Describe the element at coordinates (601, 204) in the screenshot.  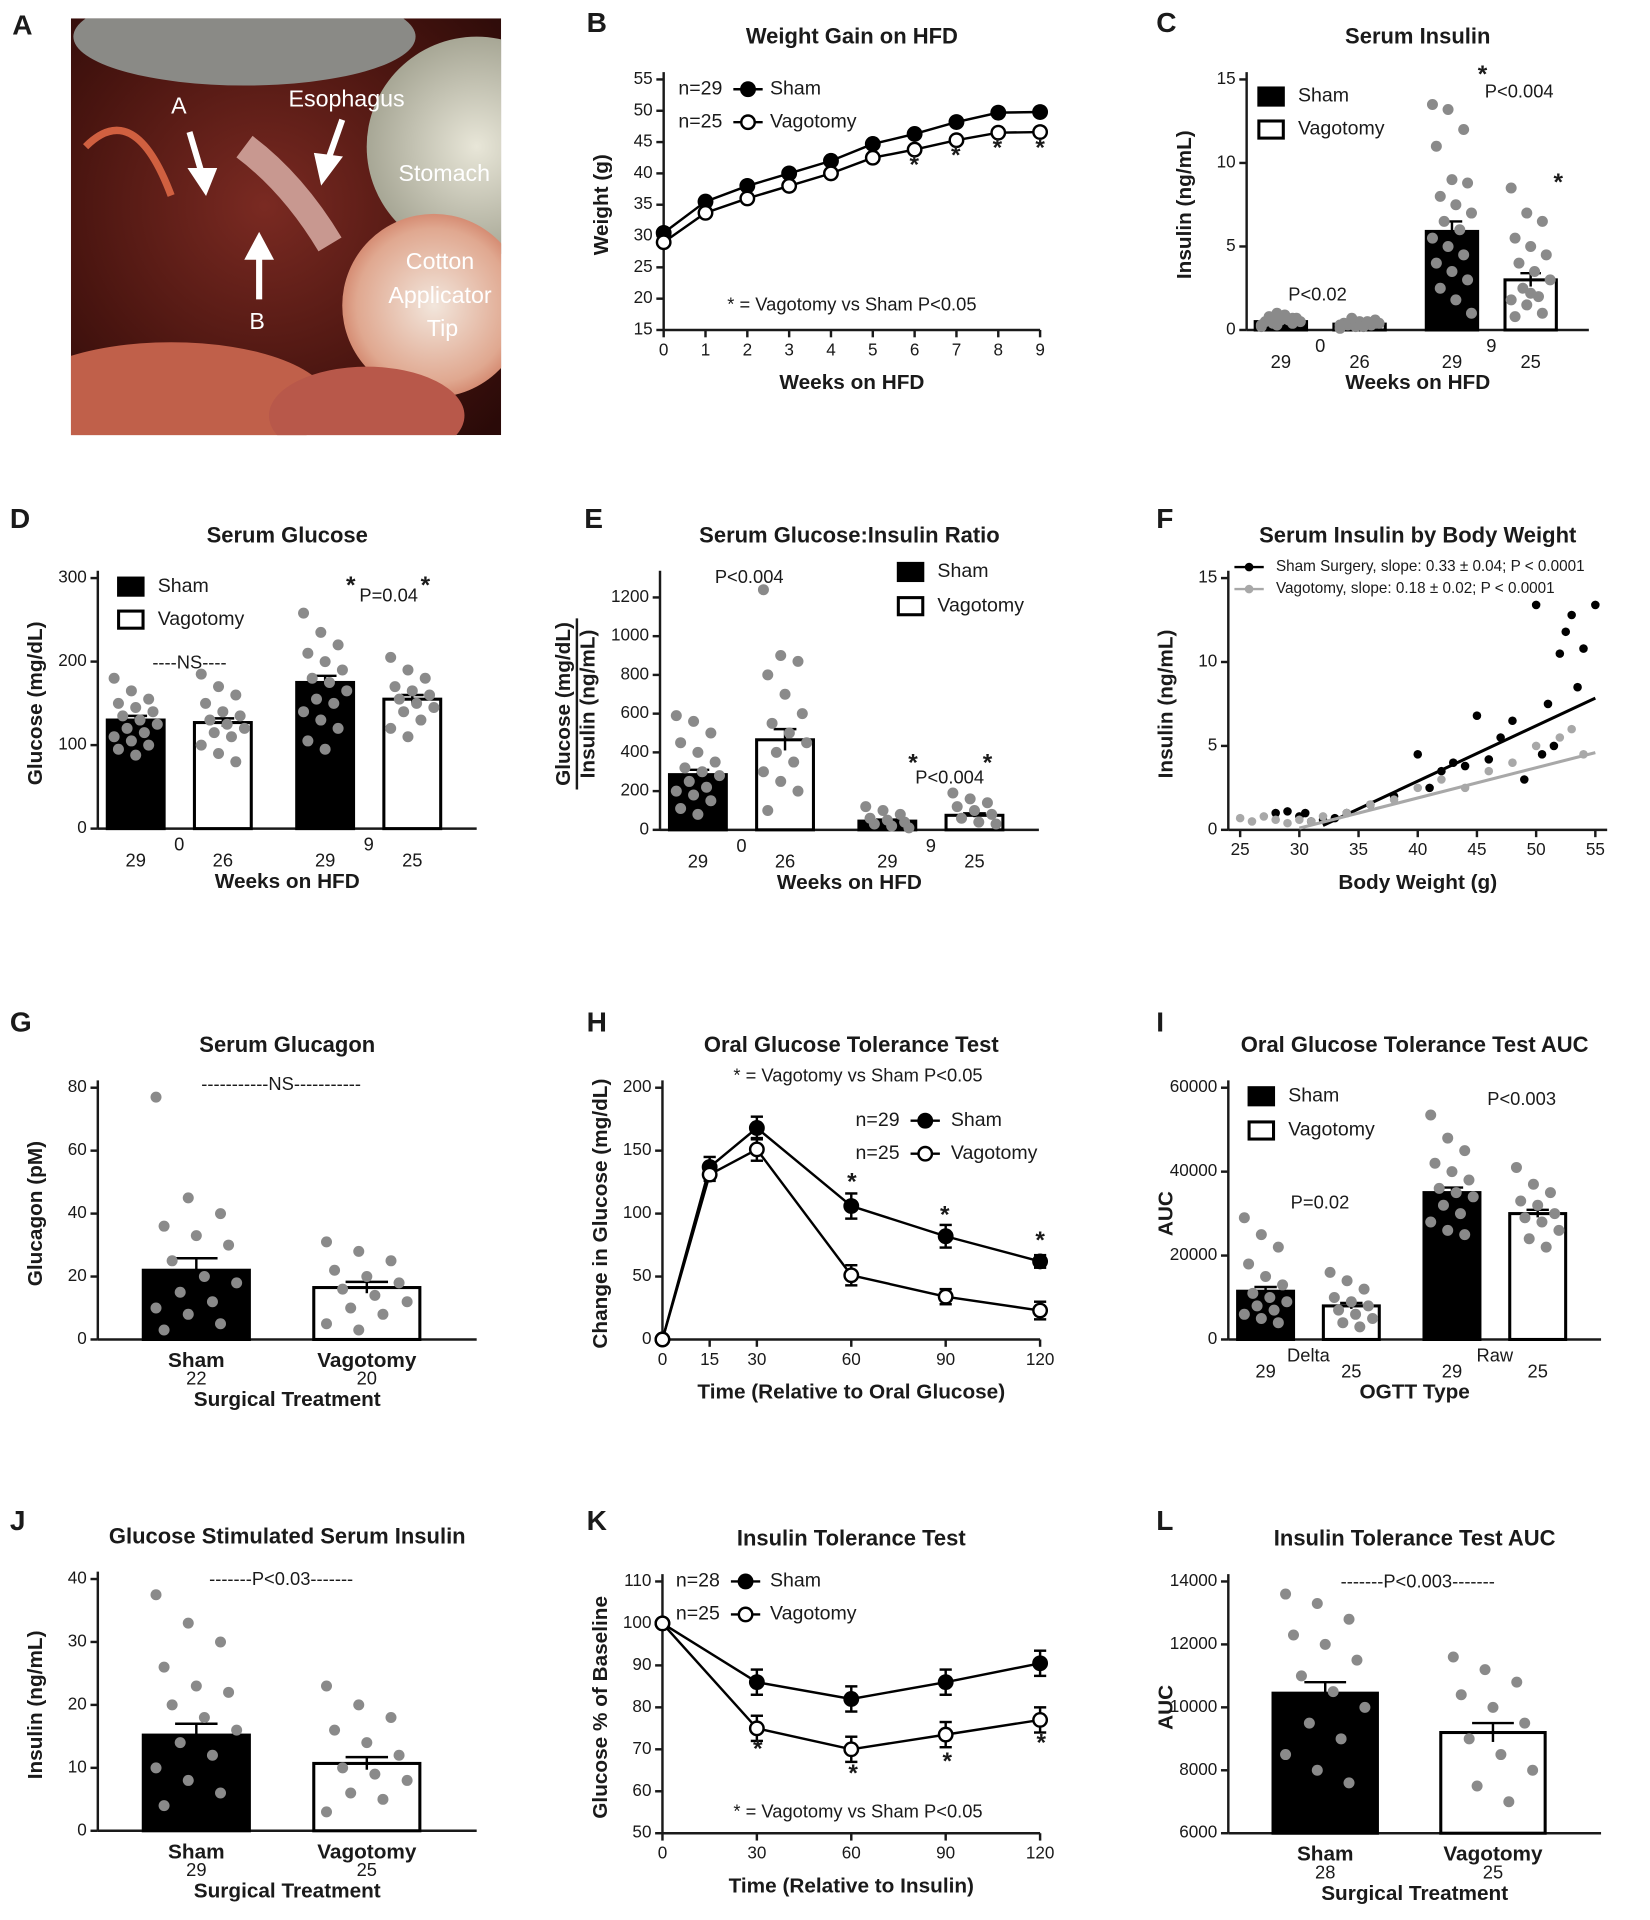
I see `y-axis-label: Weight (g)` at that location.